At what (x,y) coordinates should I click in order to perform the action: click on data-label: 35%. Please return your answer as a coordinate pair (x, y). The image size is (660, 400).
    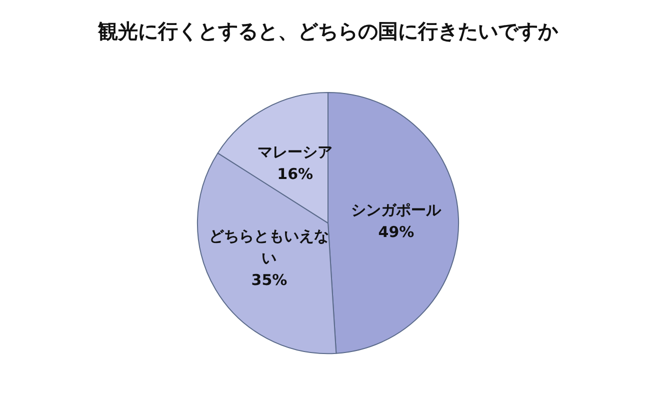
    Looking at the image, I should click on (269, 279).